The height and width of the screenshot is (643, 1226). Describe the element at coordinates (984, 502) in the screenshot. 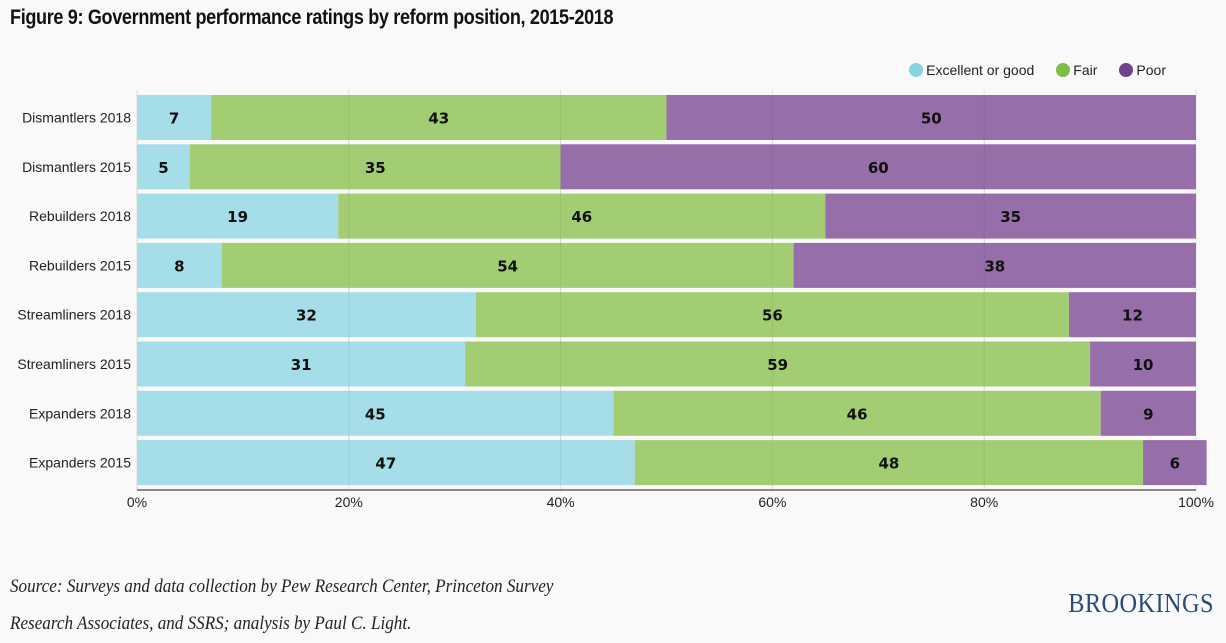

I see `x-tick-label: 80%` at that location.